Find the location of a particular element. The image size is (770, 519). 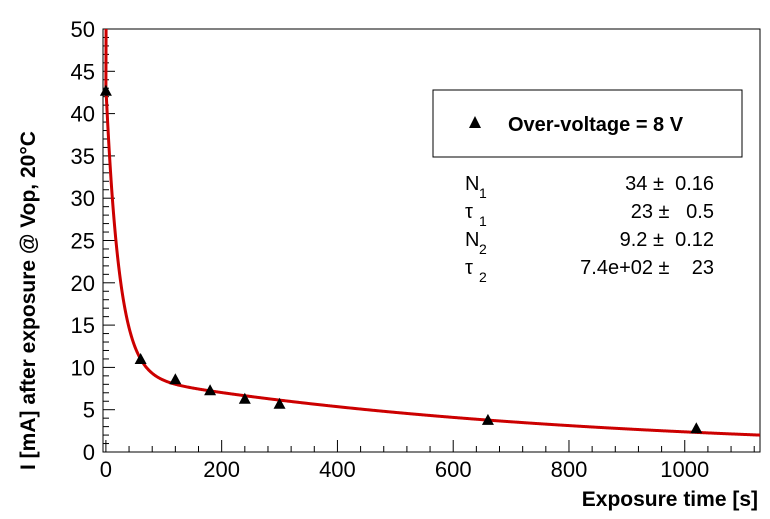

y-tick-label: 40 is located at coordinates (83, 114).